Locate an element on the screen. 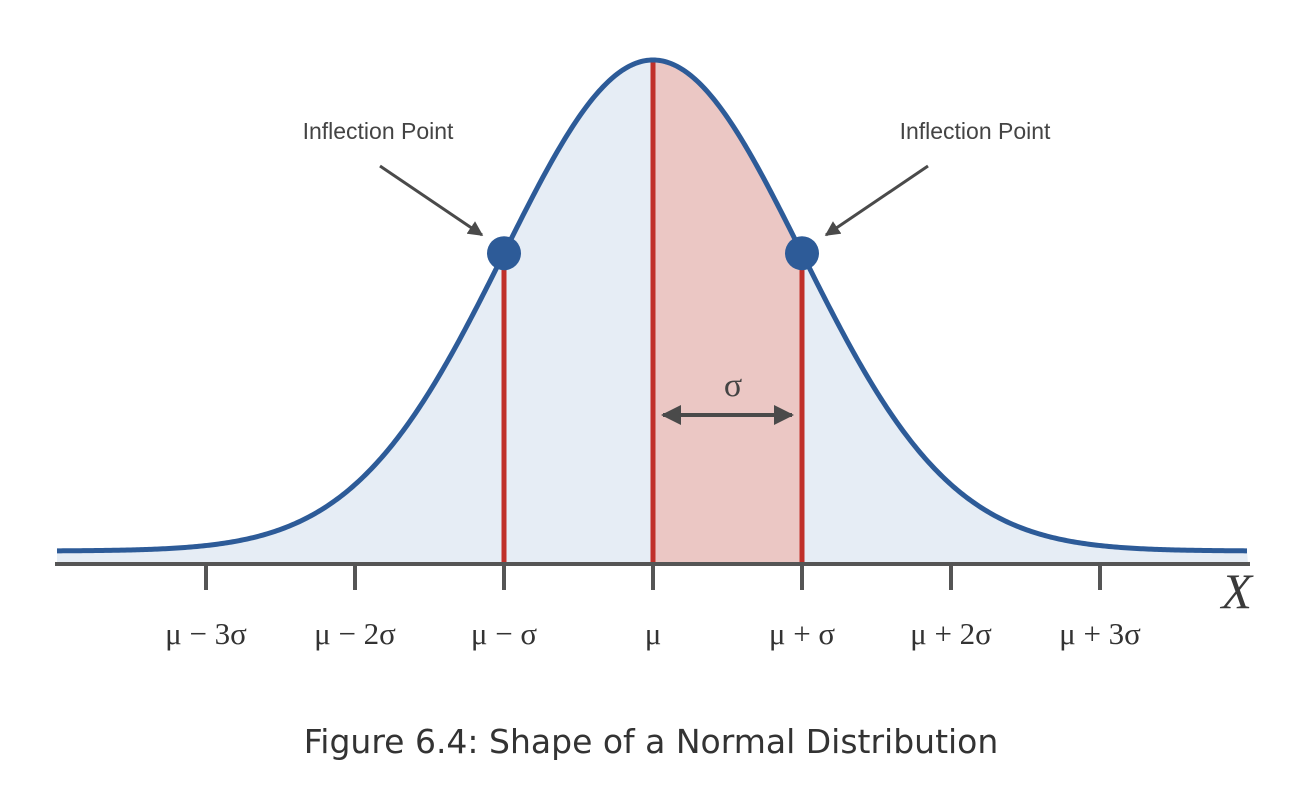 Image resolution: width=1302 pixels, height=810 pixels. right-inflection-arrow is located at coordinates (876, 200).